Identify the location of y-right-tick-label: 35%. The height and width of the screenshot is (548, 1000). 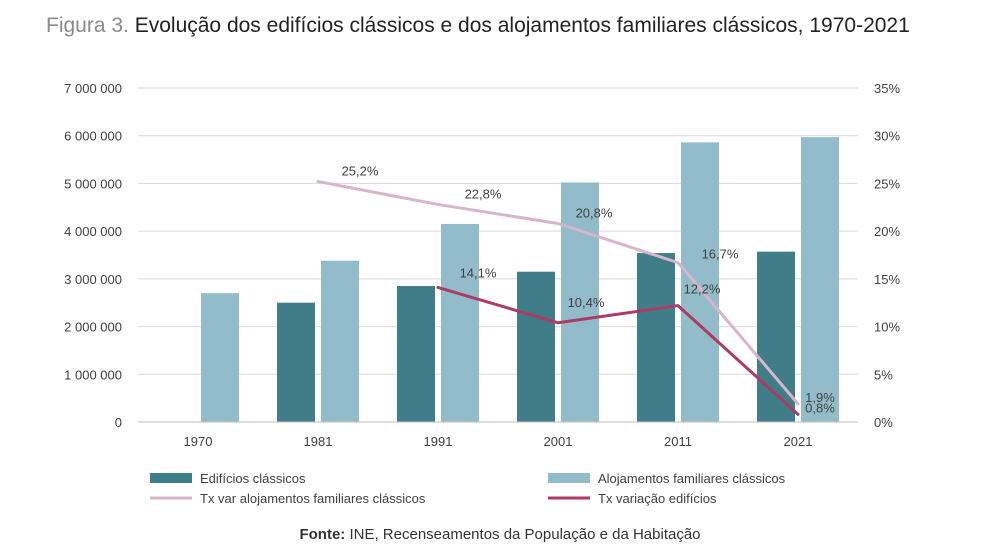
(887, 88).